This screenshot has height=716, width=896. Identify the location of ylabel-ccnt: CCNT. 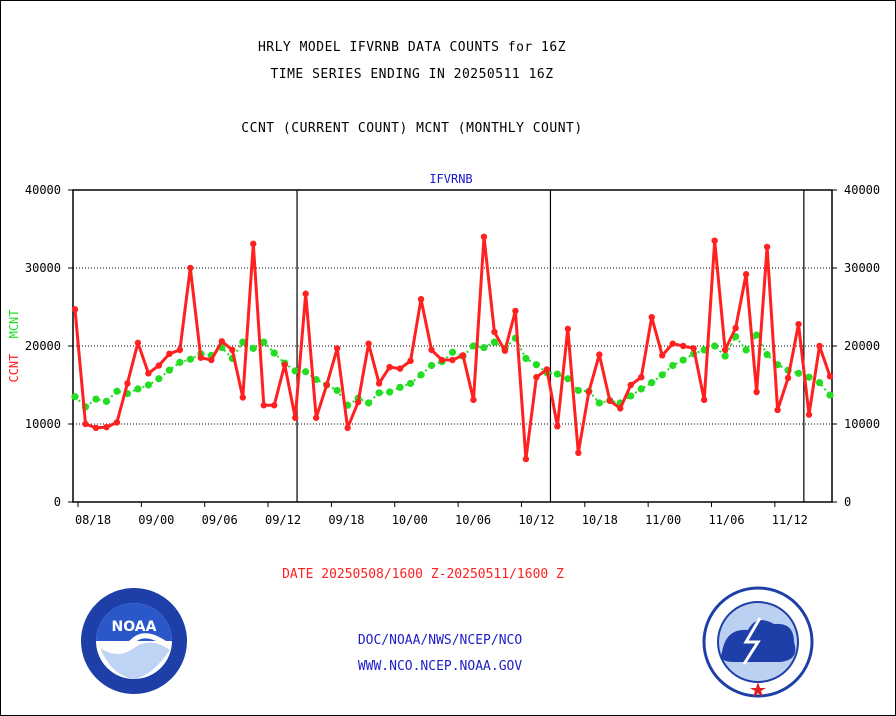
(14, 368).